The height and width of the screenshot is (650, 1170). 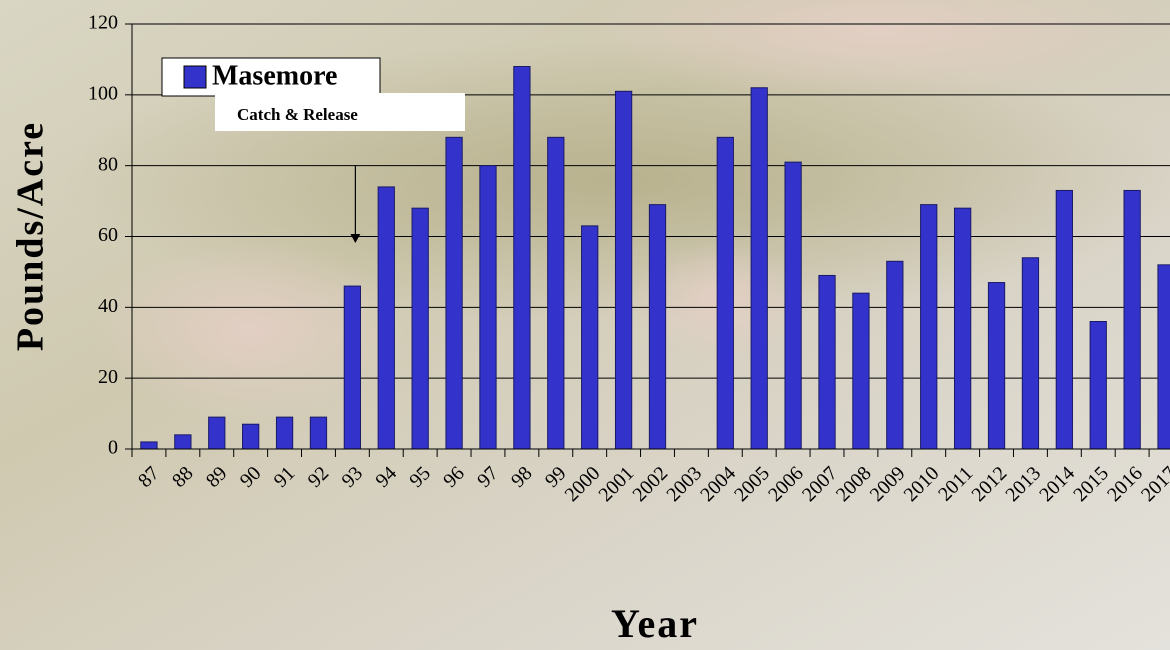 What do you see at coordinates (103, 23) in the screenshot?
I see `y-tick-label: 120` at bounding box center [103, 23].